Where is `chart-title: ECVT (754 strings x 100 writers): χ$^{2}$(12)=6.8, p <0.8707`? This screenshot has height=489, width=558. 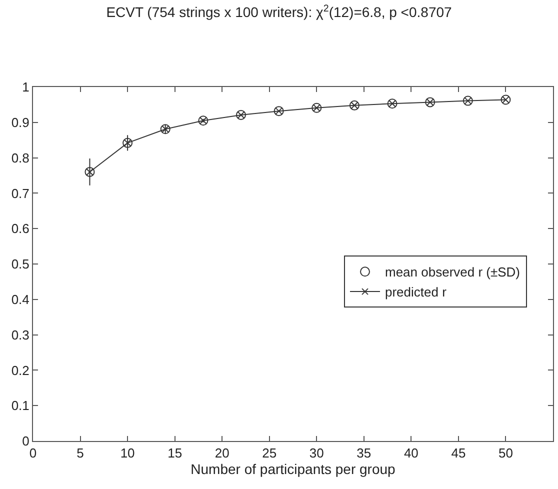
chart-title: ECVT (754 strings x 100 writers): χ$^{2}$(12)=6.8, p <0.8707 is located at coordinates (279, 11).